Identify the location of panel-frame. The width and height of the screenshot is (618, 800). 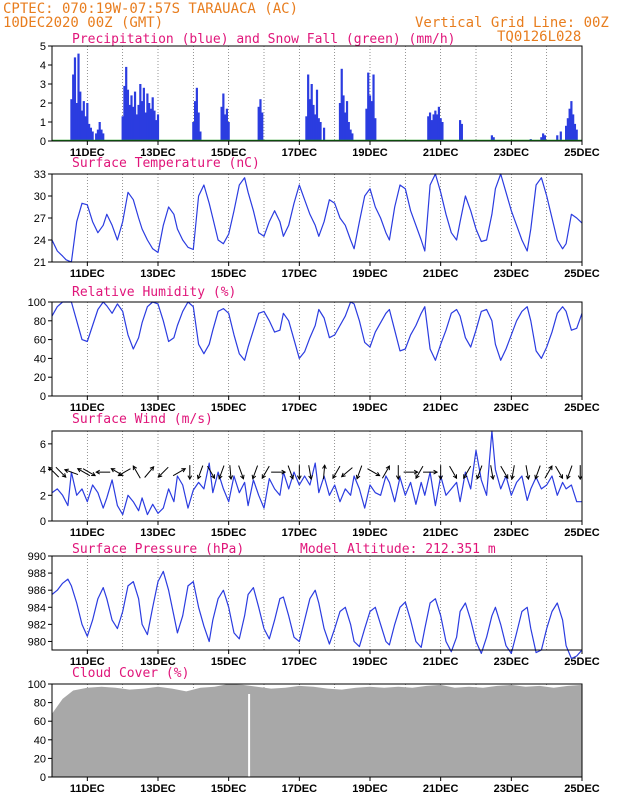
(317, 93).